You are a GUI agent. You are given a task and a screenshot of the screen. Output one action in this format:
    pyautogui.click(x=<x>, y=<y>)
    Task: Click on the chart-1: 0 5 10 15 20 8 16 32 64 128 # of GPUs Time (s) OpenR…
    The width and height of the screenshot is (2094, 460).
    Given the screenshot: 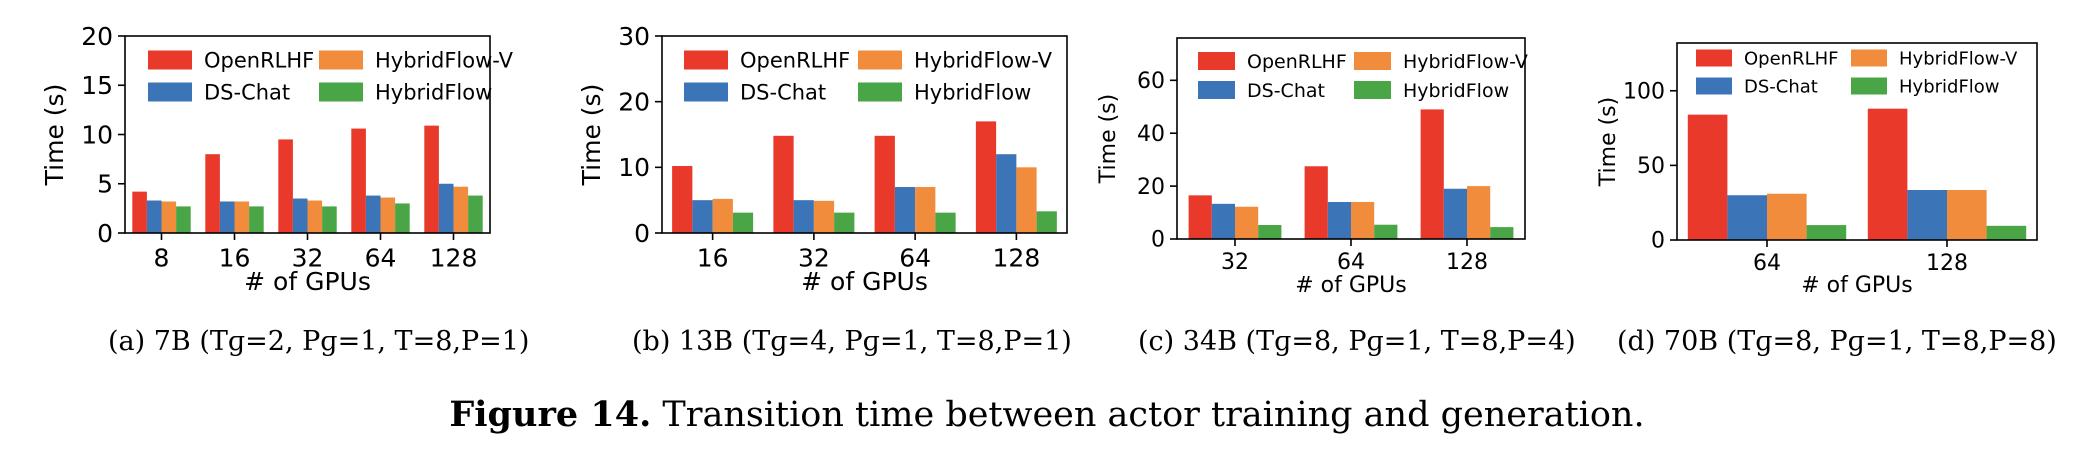 What is the action you would take?
    pyautogui.click(x=277, y=159)
    